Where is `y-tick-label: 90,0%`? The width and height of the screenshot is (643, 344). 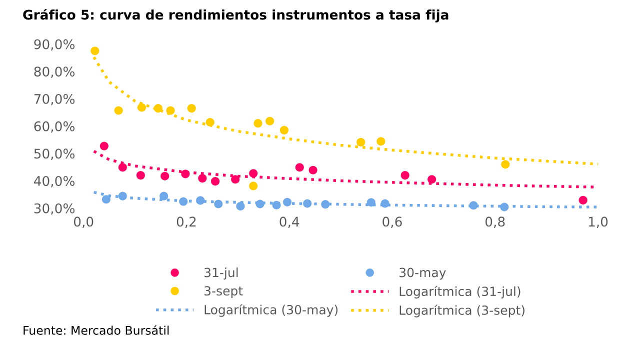 y-tick-label: 90,0% is located at coordinates (54, 45).